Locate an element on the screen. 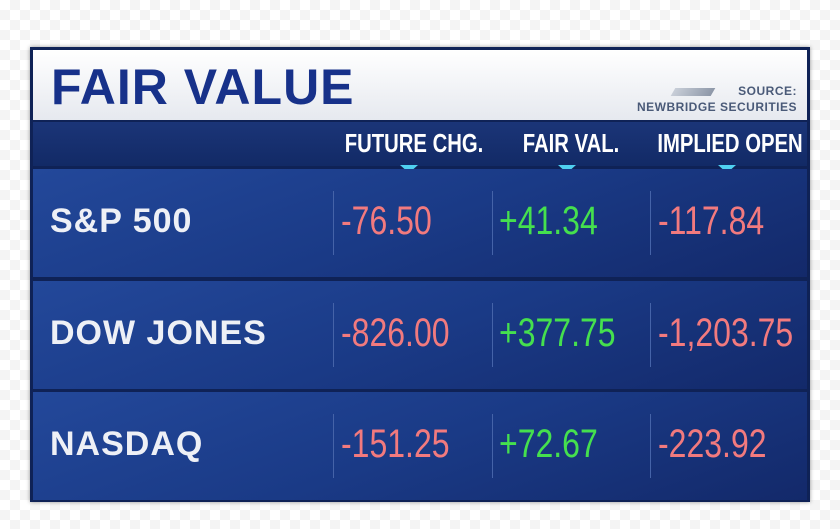 The image size is (840, 529). header: FAIR VALUE SOURCE: NEWBRIDGE SECURITIES is located at coordinates (420, 85).